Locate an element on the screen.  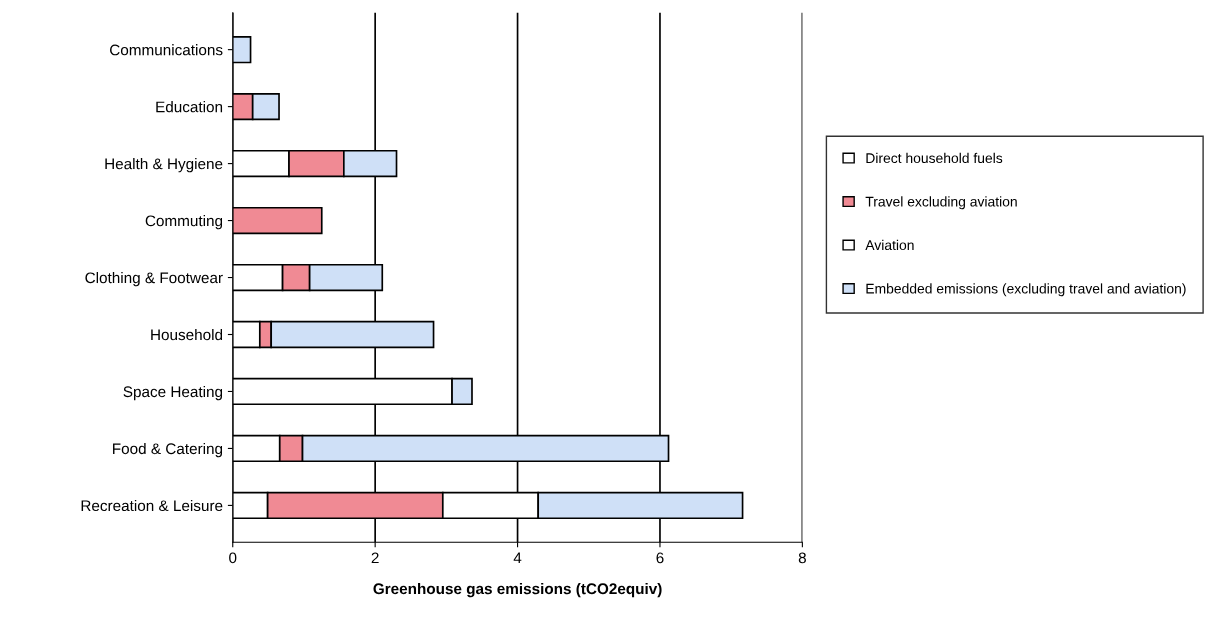
legend-label: Travel excluding aviation is located at coordinates (941, 203).